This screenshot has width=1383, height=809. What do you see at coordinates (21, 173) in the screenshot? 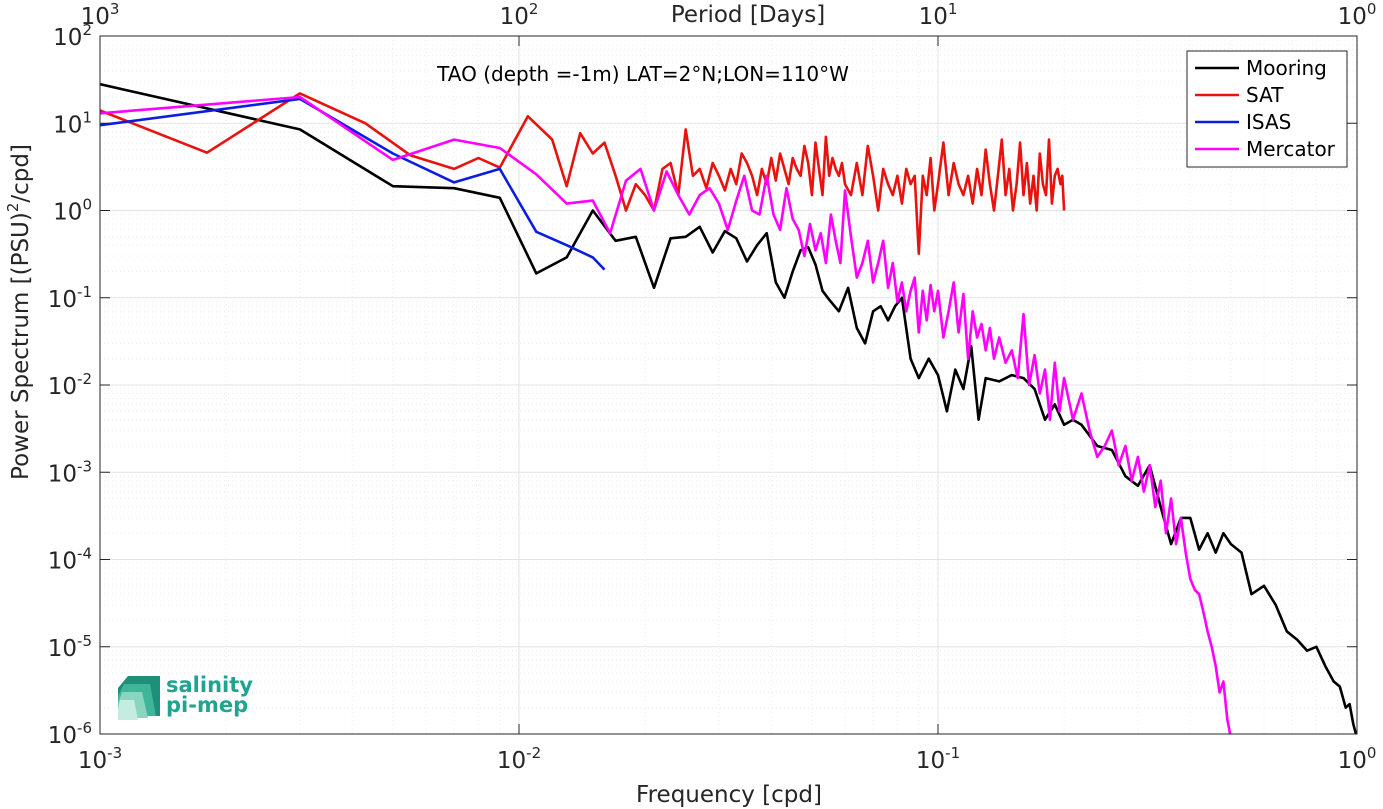
I see `y-axis-title-tail: /cpd]` at bounding box center [21, 173].